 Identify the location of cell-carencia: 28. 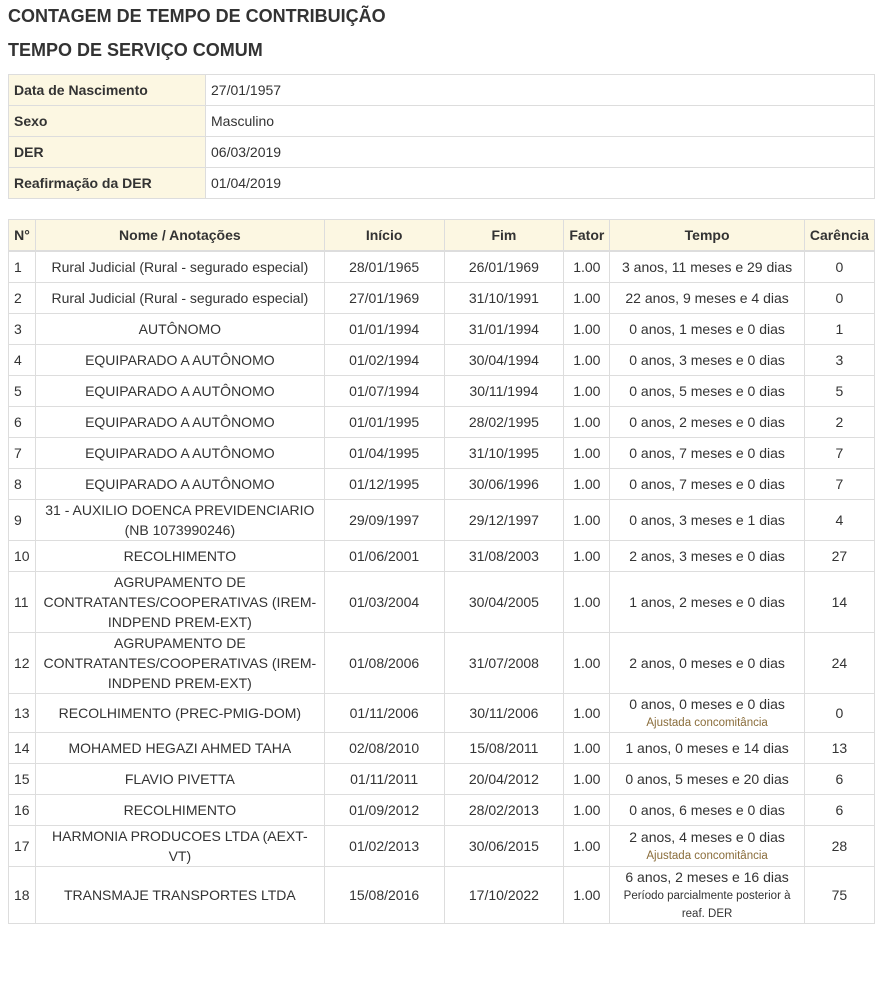
(839, 846).